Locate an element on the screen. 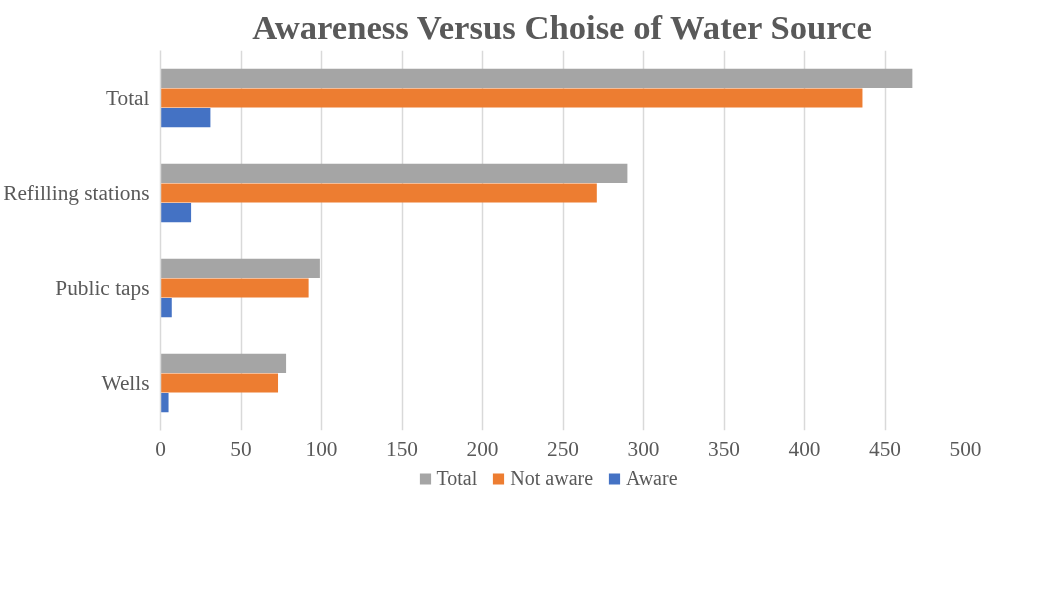 This screenshot has width=1053, height=601. y-tick-label: Wells is located at coordinates (125, 383).